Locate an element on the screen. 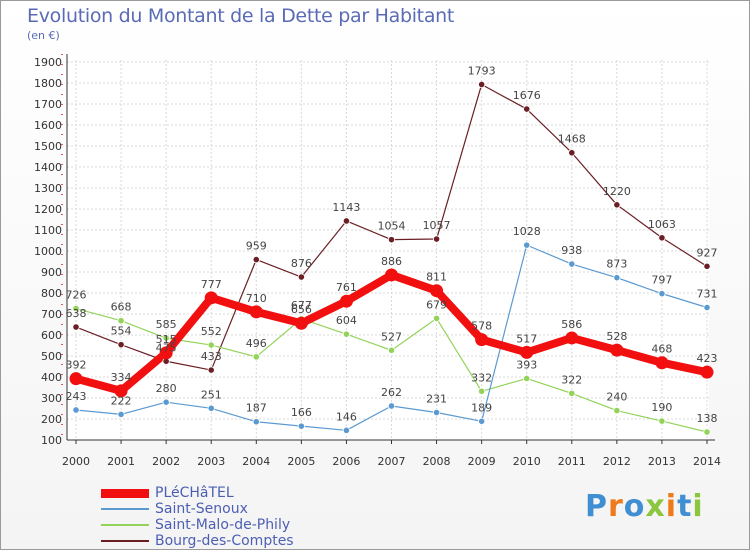  data-label: 679 is located at coordinates (436, 304).